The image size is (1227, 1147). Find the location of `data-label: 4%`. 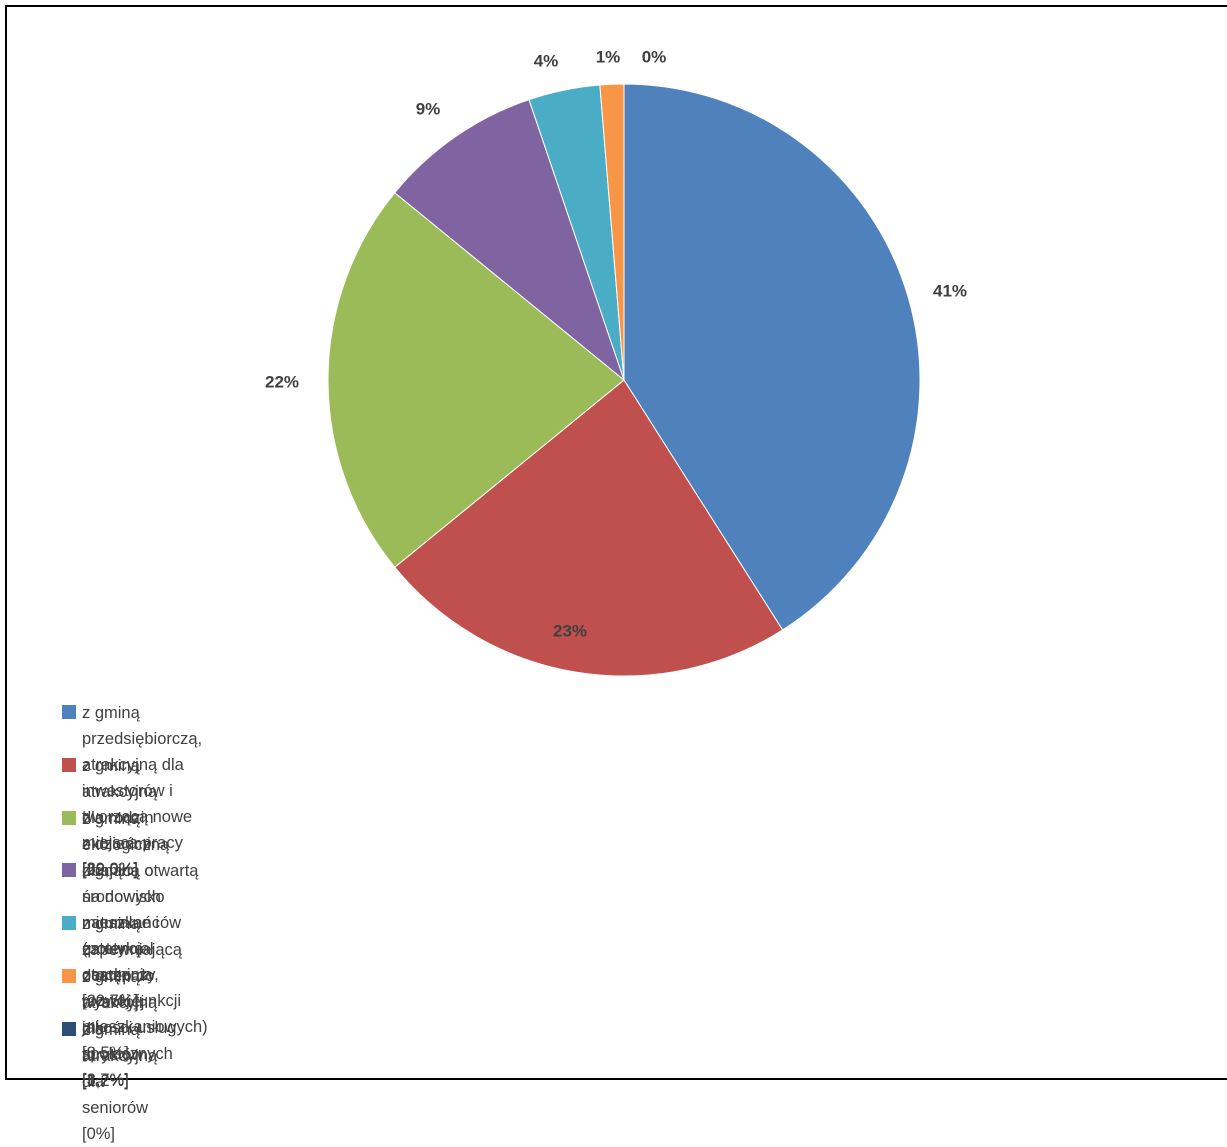

data-label: 4% is located at coordinates (546, 60).